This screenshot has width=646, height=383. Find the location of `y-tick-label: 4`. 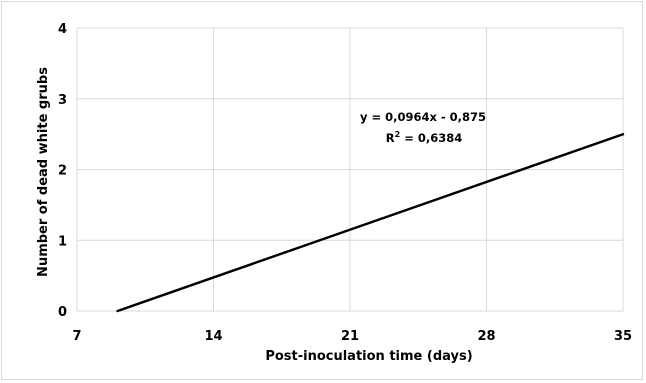

y-tick-label: 4 is located at coordinates (62, 29).